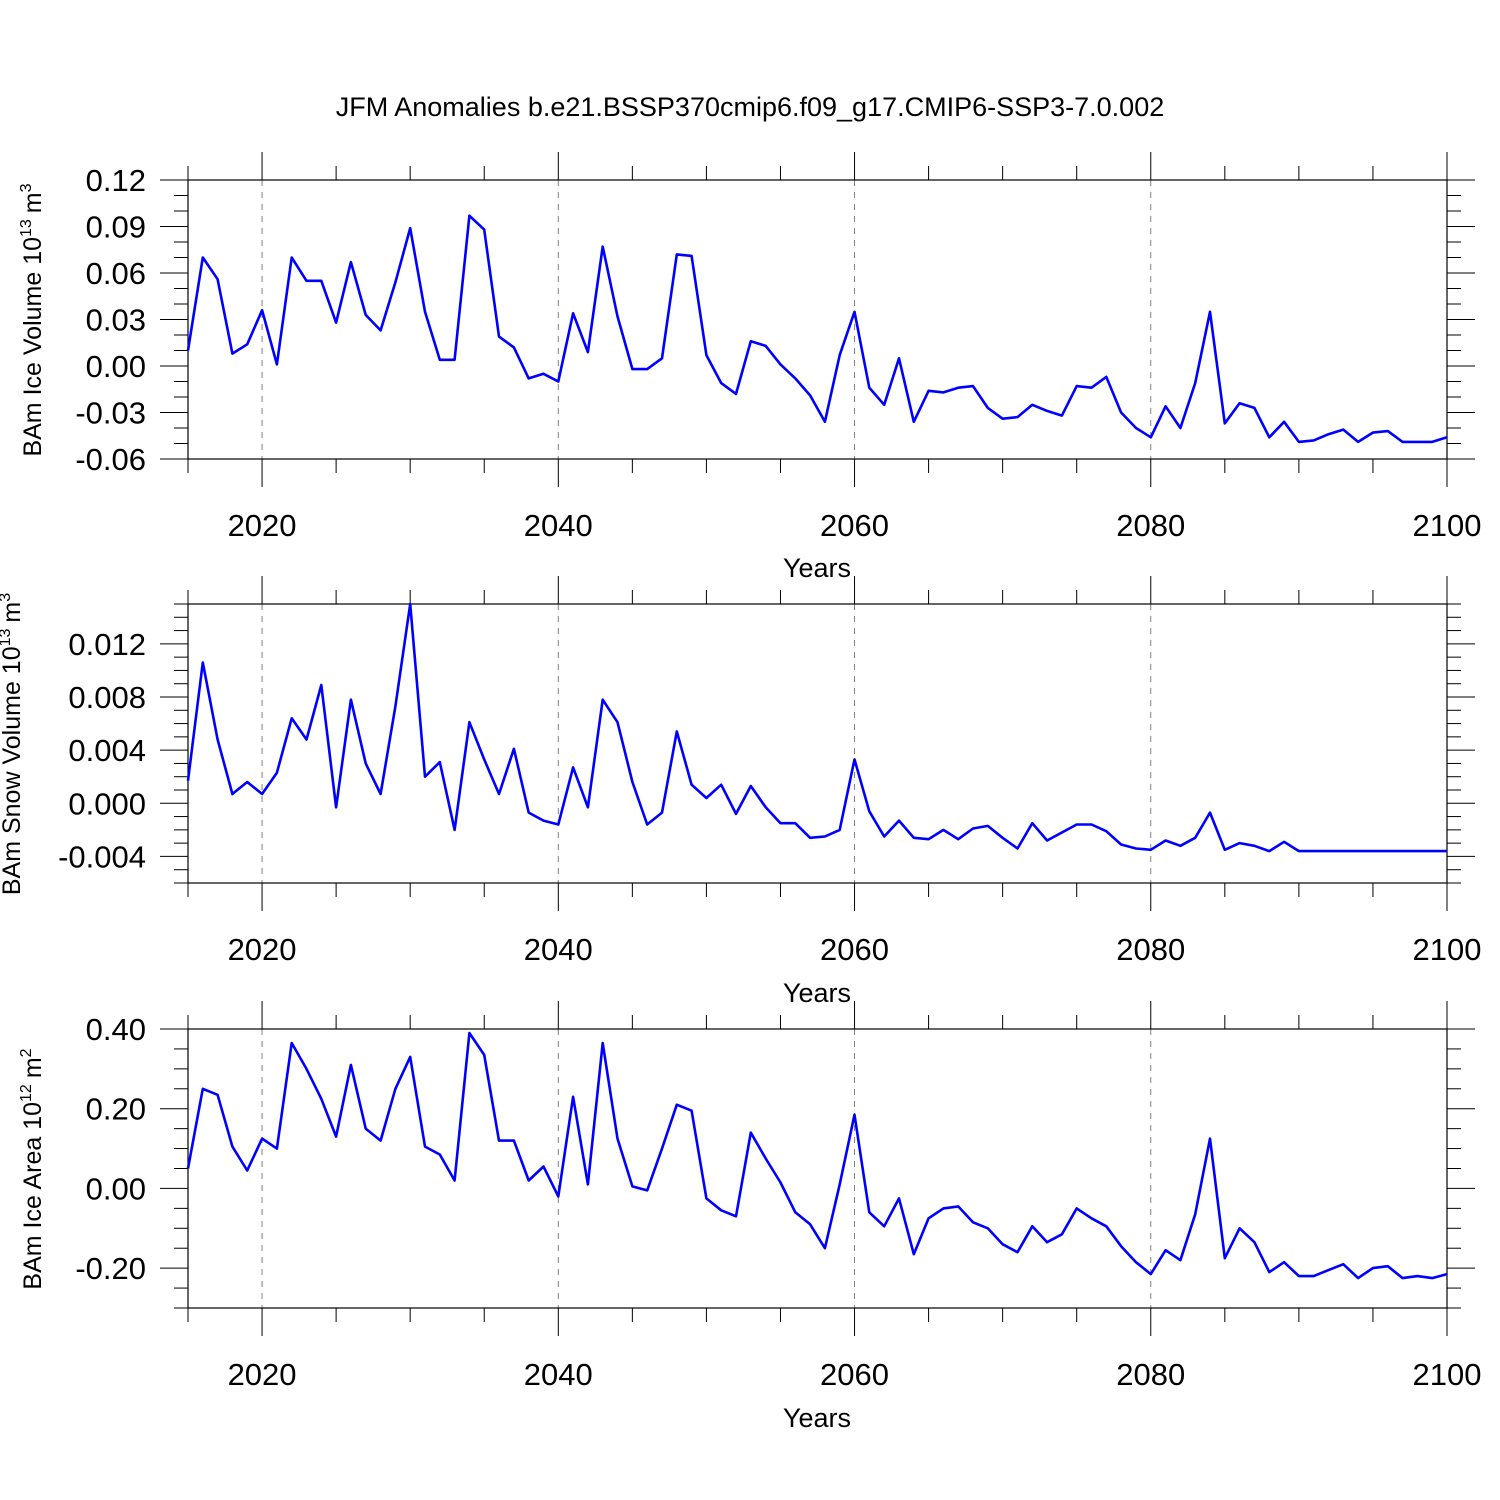 The height and width of the screenshot is (1500, 1500). I want to click on y-axis-label-exponent: 12, so click(26, 1093).